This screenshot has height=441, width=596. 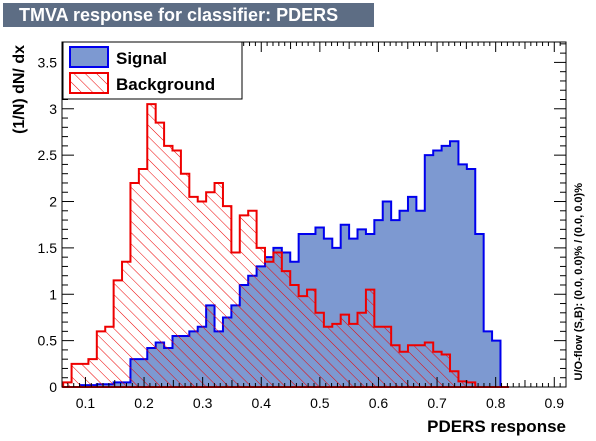 What do you see at coordinates (320, 403) in the screenshot?
I see `x-tick-label: 0.5` at bounding box center [320, 403].